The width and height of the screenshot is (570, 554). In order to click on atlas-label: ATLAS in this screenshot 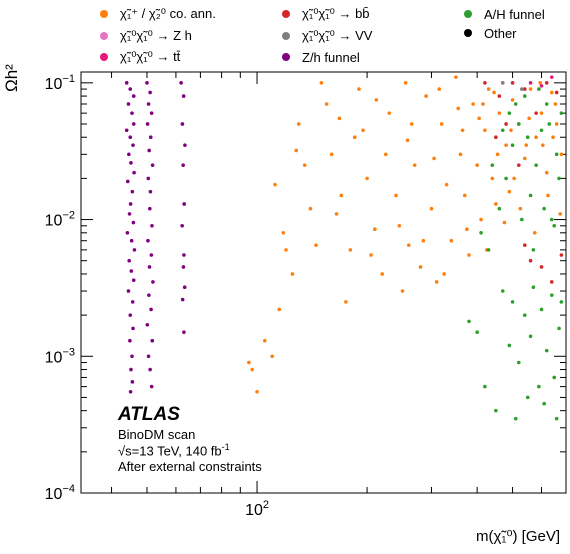, I will do `click(149, 414)`.